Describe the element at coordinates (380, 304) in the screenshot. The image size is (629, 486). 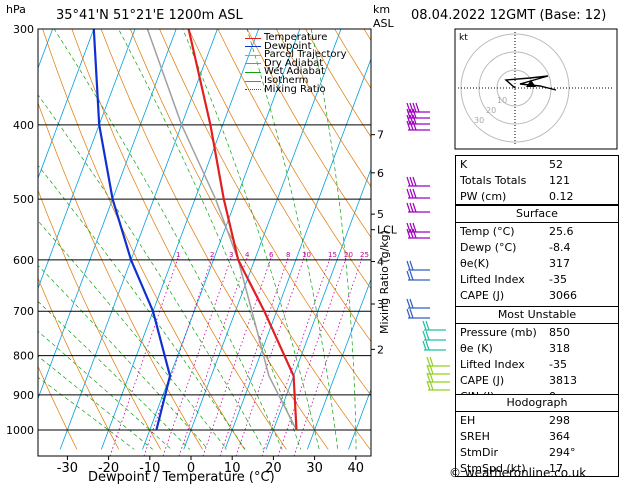
I see `km-tick-label: 3` at that location.